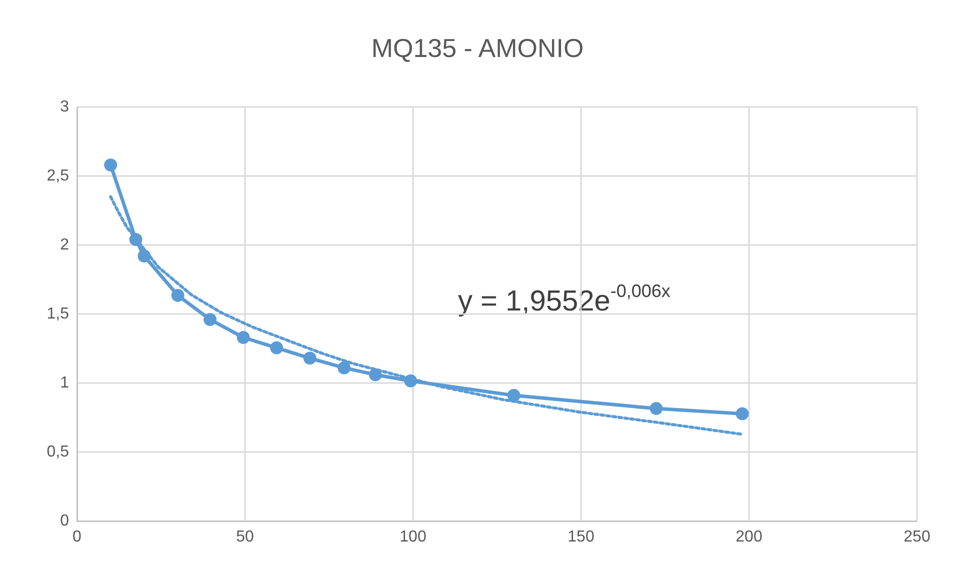 The height and width of the screenshot is (580, 955). Describe the element at coordinates (77, 537) in the screenshot. I see `x-tick-label: 0` at that location.